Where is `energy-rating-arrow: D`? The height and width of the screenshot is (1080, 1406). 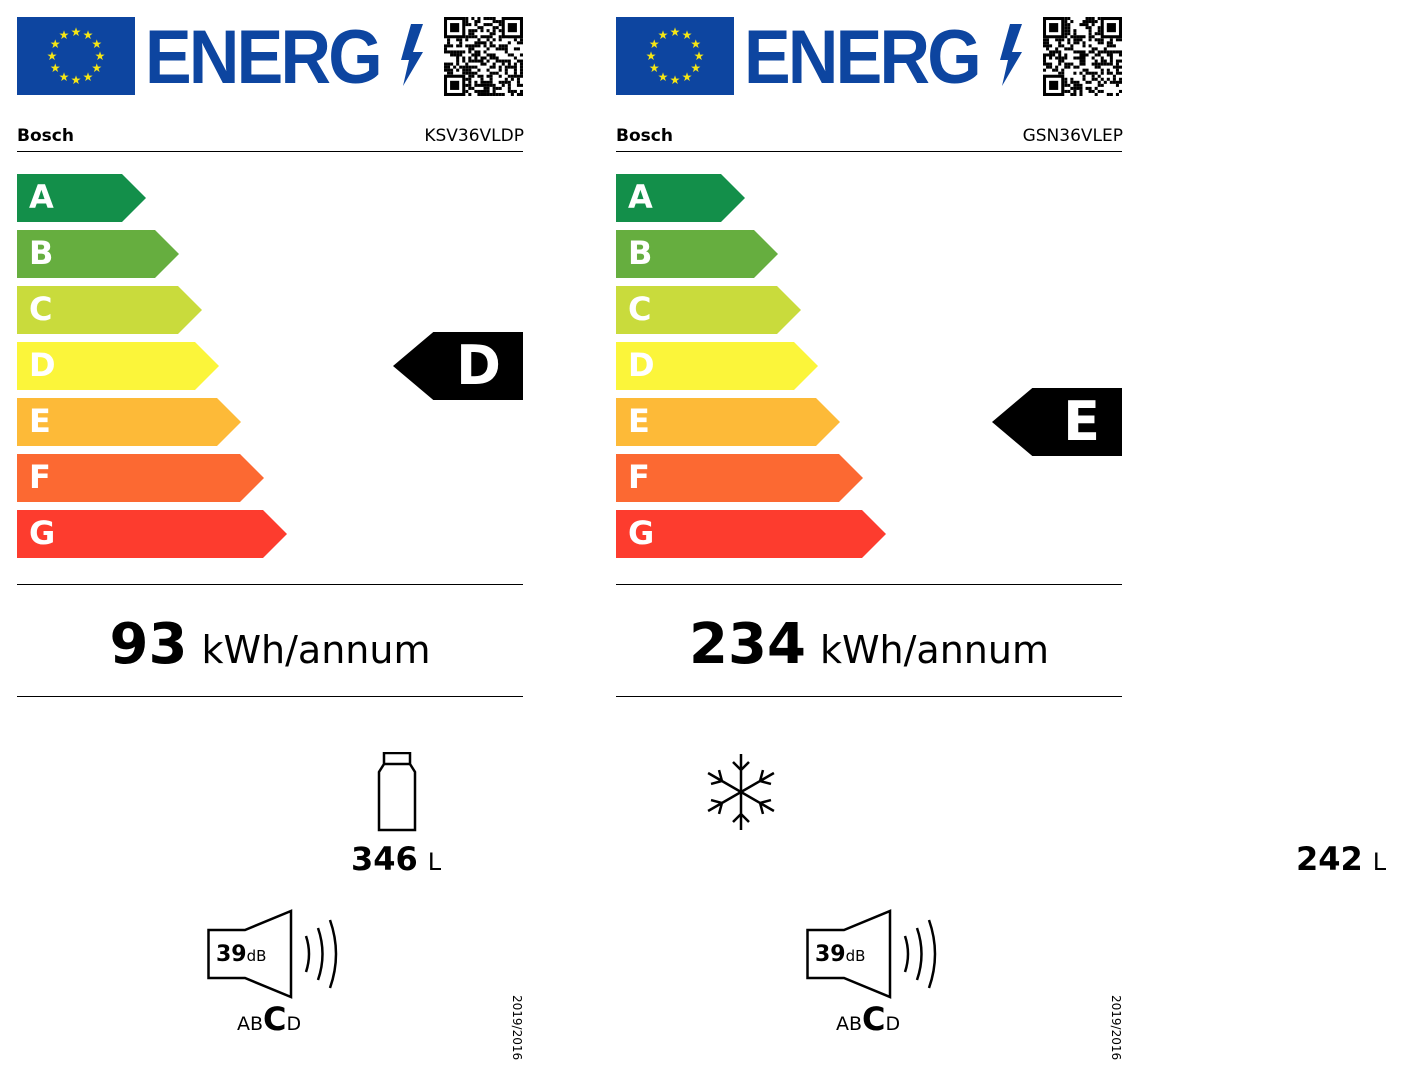 energy-rating-arrow: D is located at coordinates (458, 366).